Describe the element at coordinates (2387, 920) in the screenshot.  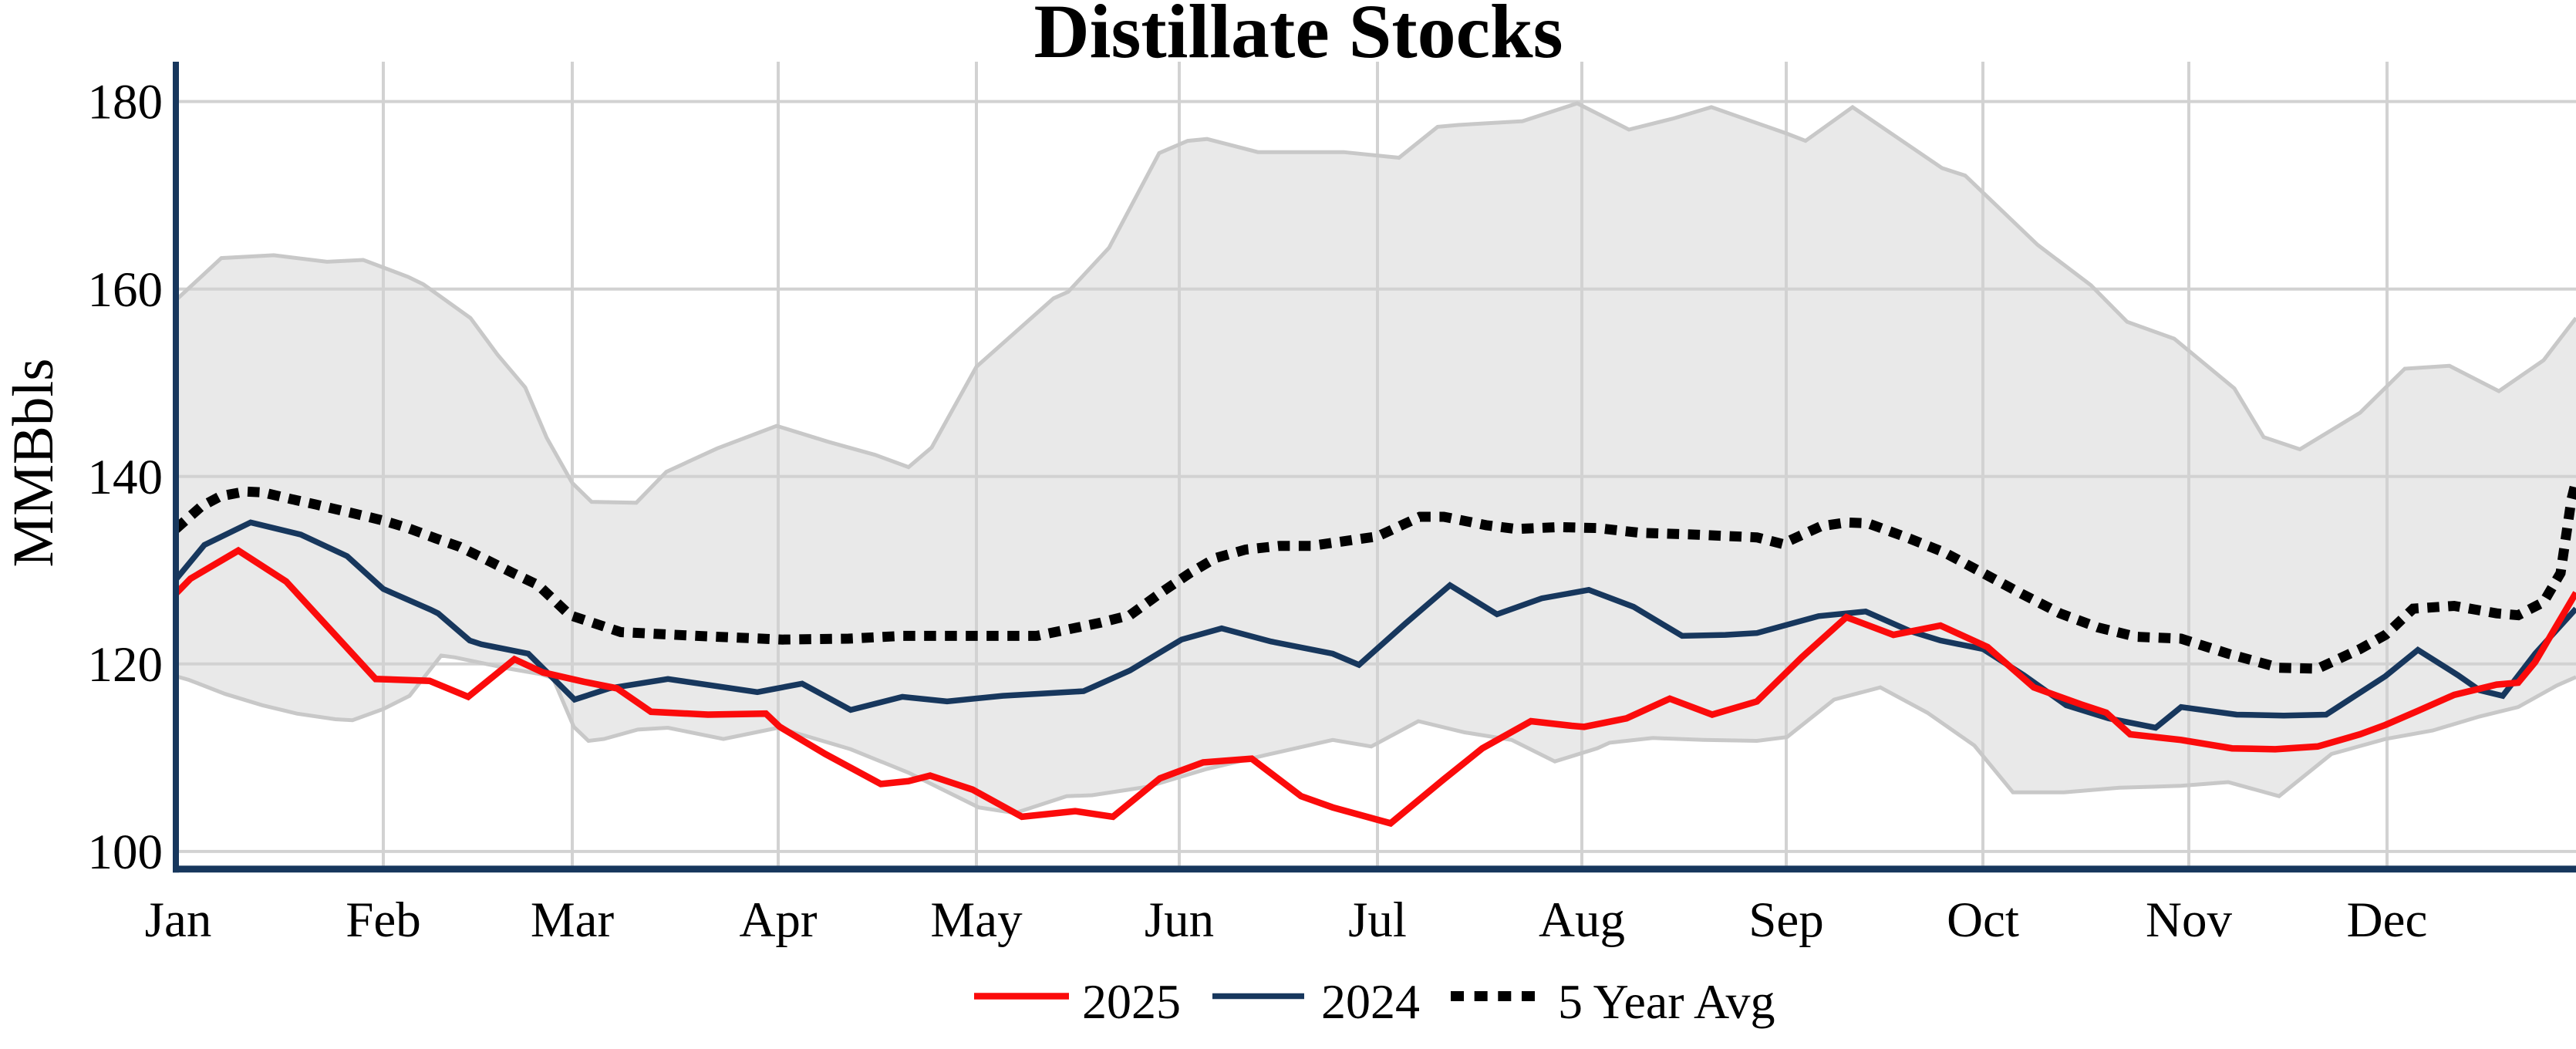
I see `svg-text: Dec` at that location.